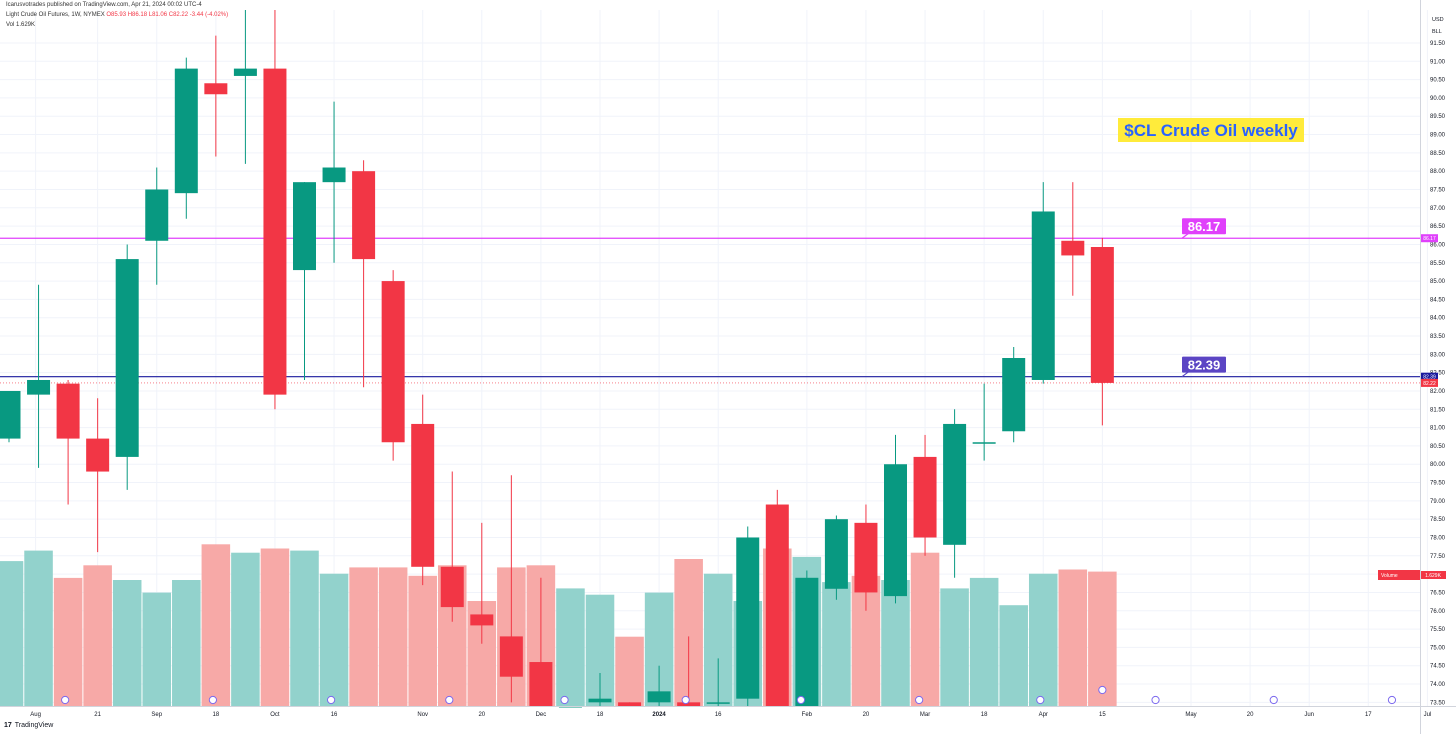 The image size is (1456, 739). I want to click on price-tick-label: 75.50, so click(1438, 630).